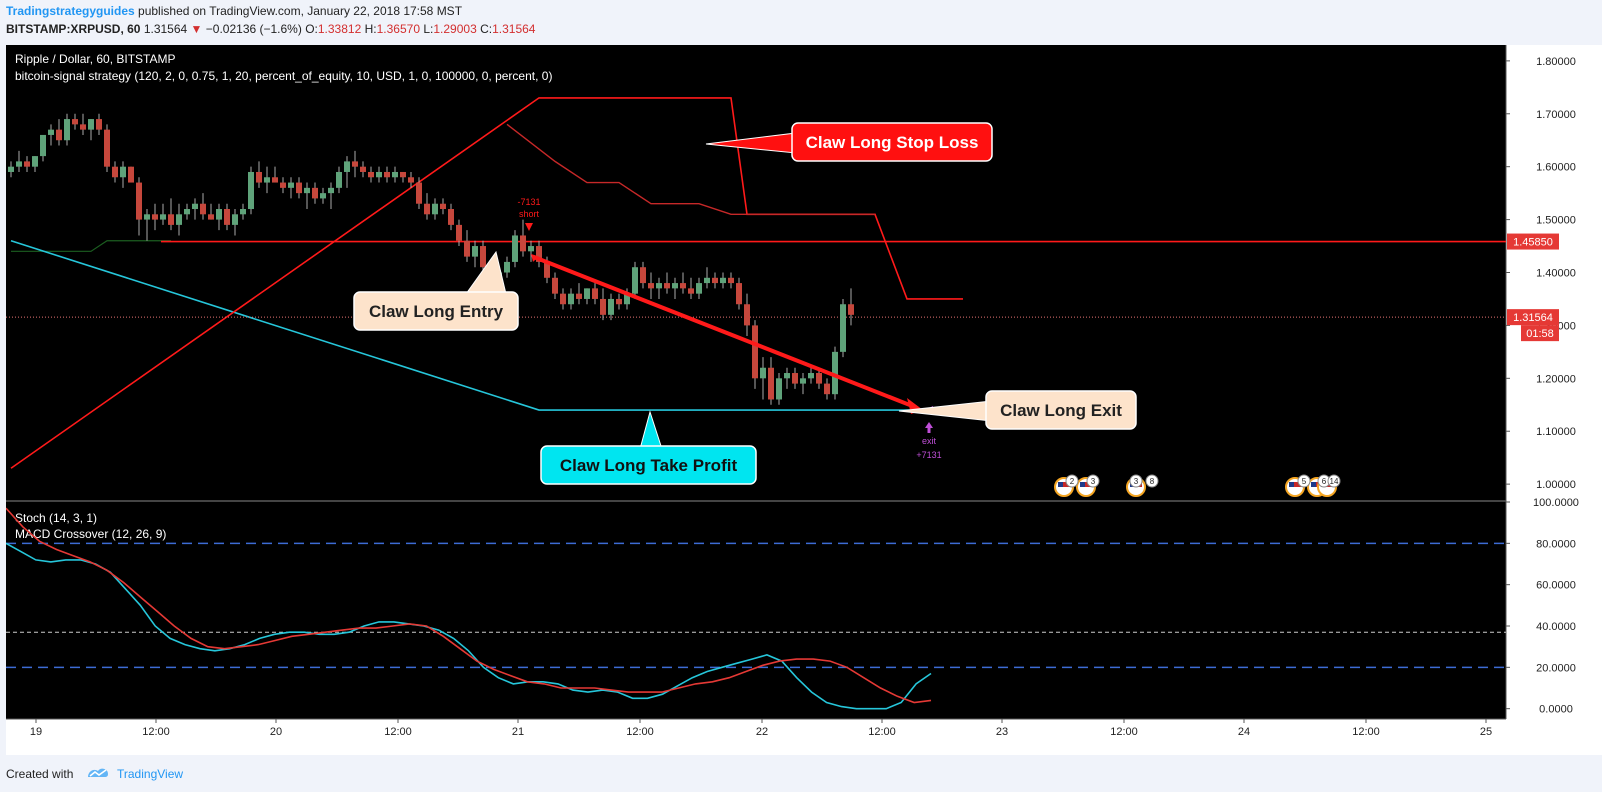 The height and width of the screenshot is (792, 1602). What do you see at coordinates (1556, 710) in the screenshot?
I see `osc-tick-label: 0.0000` at bounding box center [1556, 710].